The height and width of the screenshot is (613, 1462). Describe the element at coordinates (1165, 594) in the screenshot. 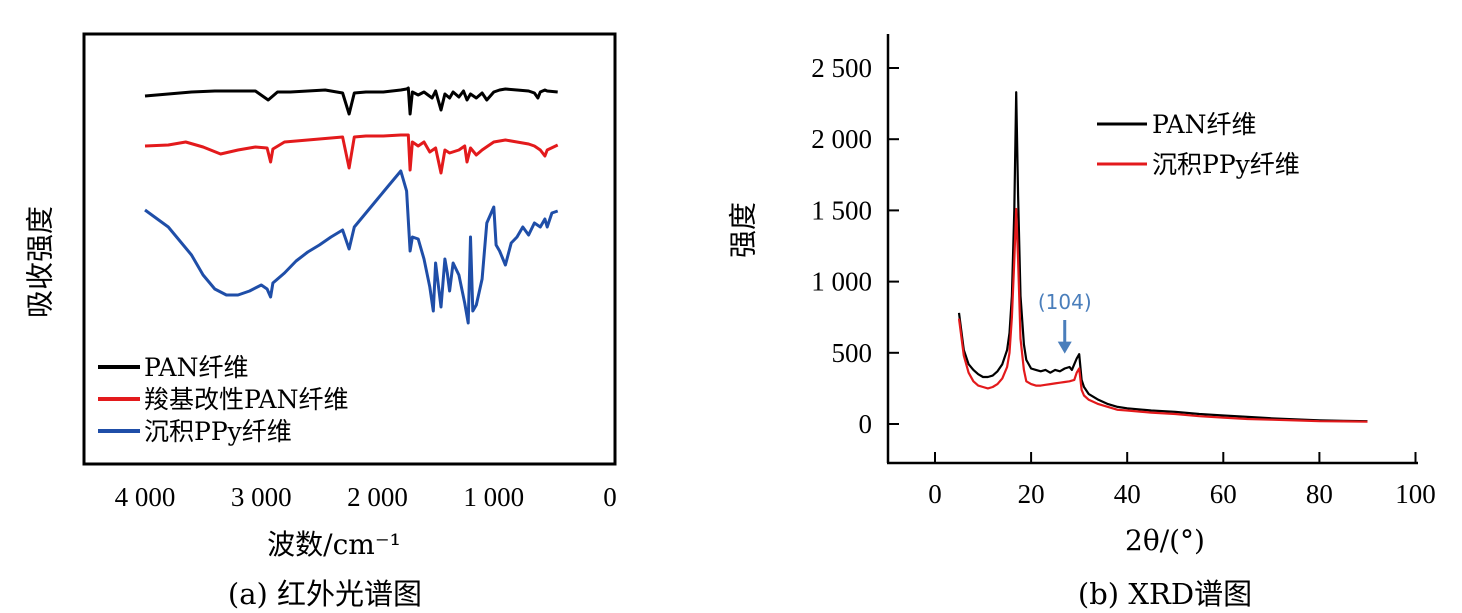

I see `xrd-caption: (b) XRD谱图` at that location.